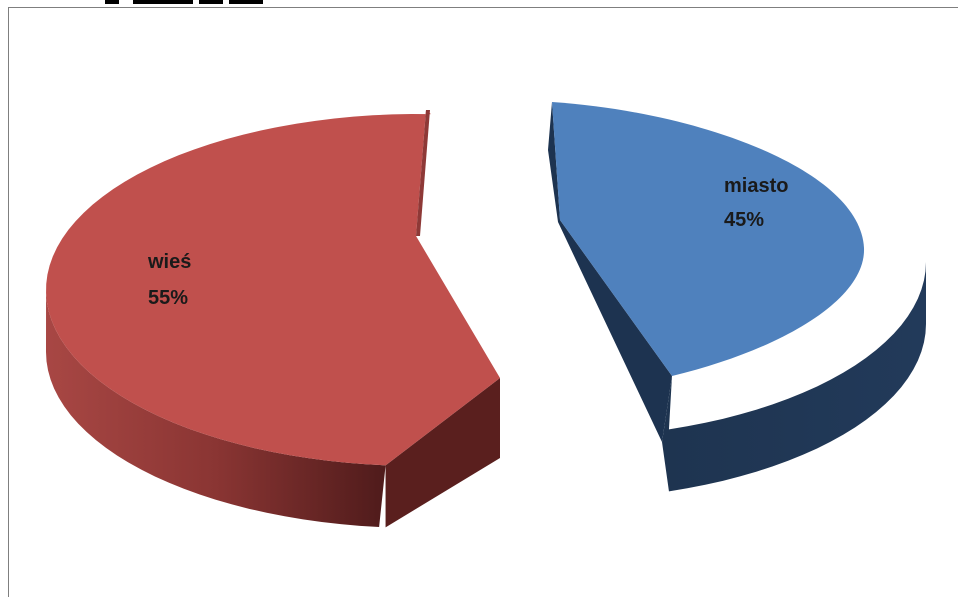 The height and width of the screenshot is (597, 958). I want to click on slice-wall-wies, so click(423, 173).